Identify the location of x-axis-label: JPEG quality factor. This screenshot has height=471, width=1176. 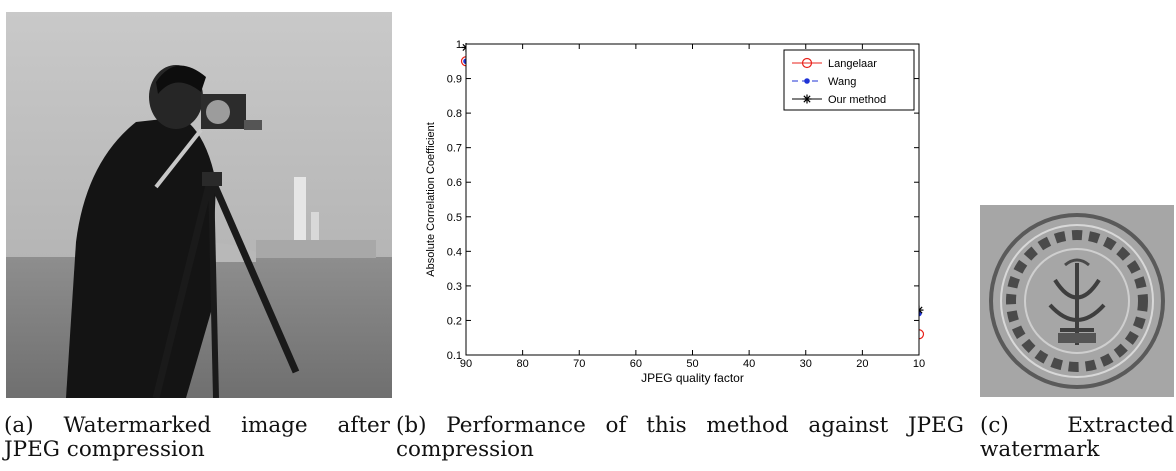
(692, 378).